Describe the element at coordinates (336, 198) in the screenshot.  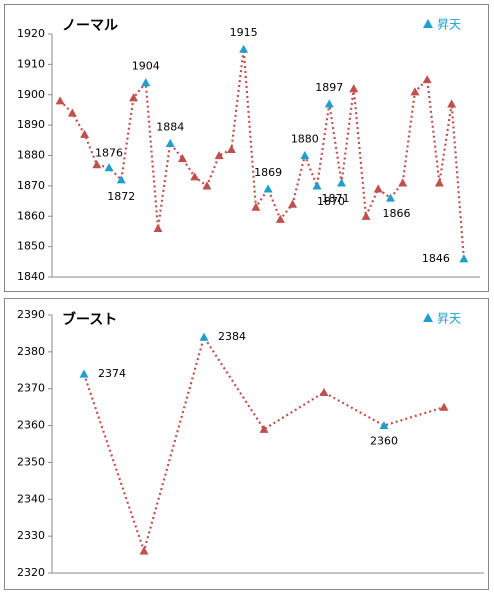
I see `data-label: 1871` at that location.